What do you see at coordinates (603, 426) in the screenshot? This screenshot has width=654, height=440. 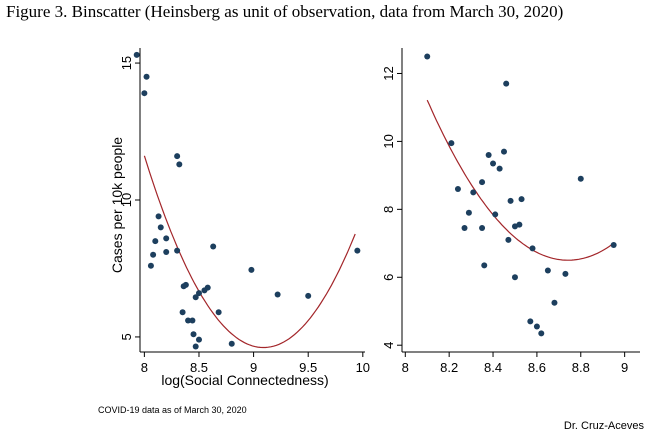 I see `author-credit: Dr. Cruz-Aceves` at bounding box center [603, 426].